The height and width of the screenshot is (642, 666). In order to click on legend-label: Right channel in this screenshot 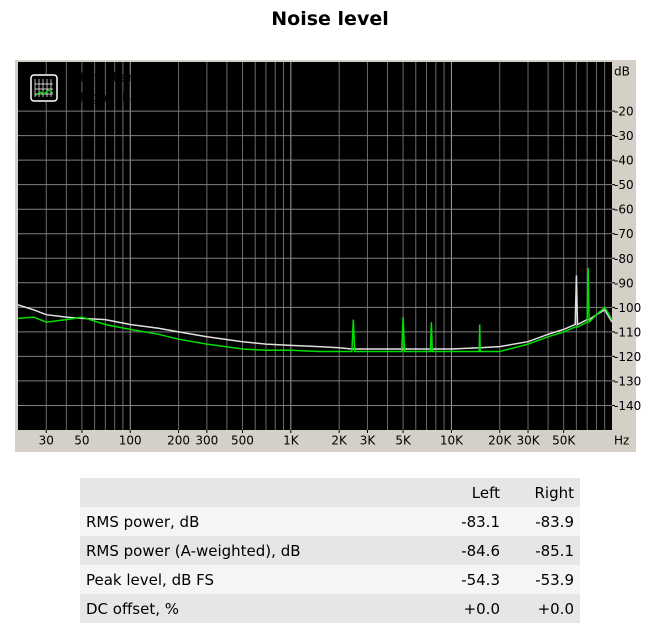, I will do `click(121, 98)`.